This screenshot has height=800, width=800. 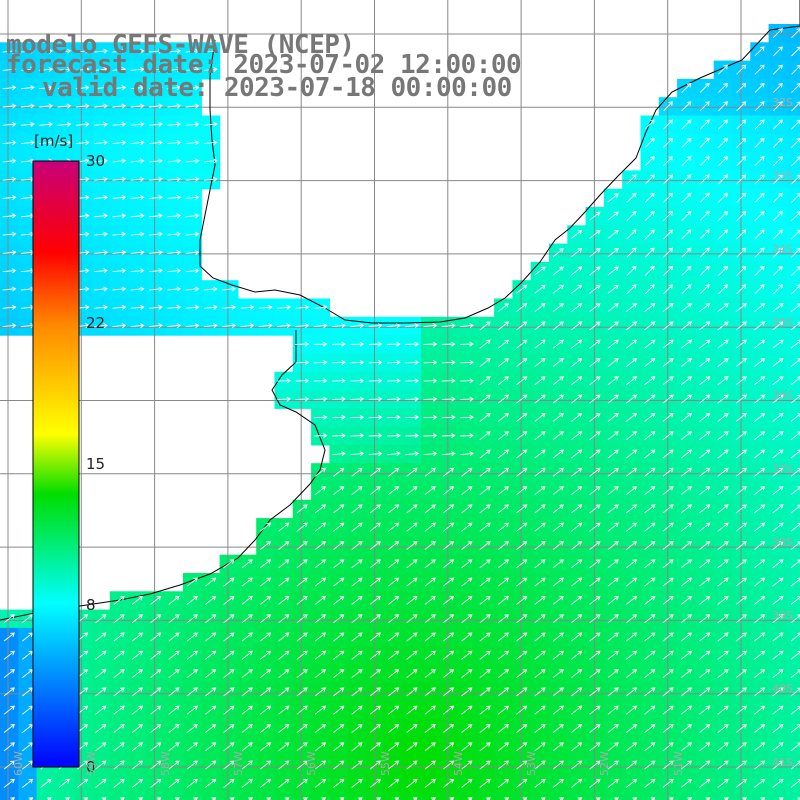 What do you see at coordinates (96, 322) in the screenshot?
I see `colorbar-tick-label: 22` at bounding box center [96, 322].